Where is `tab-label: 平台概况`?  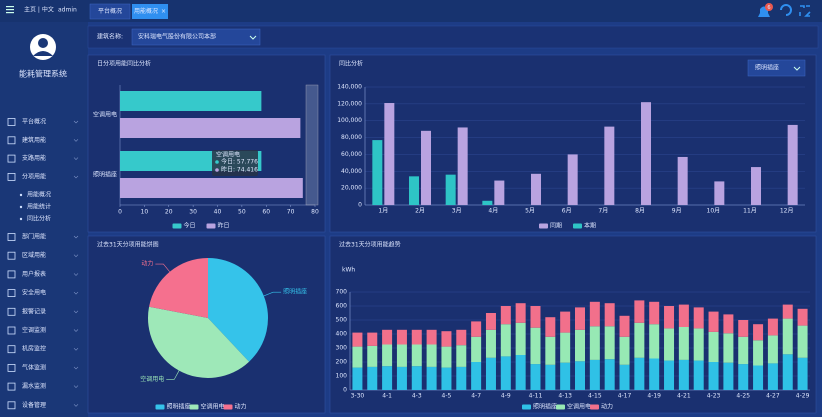
tab-label: 平台概况 is located at coordinates (110, 11).